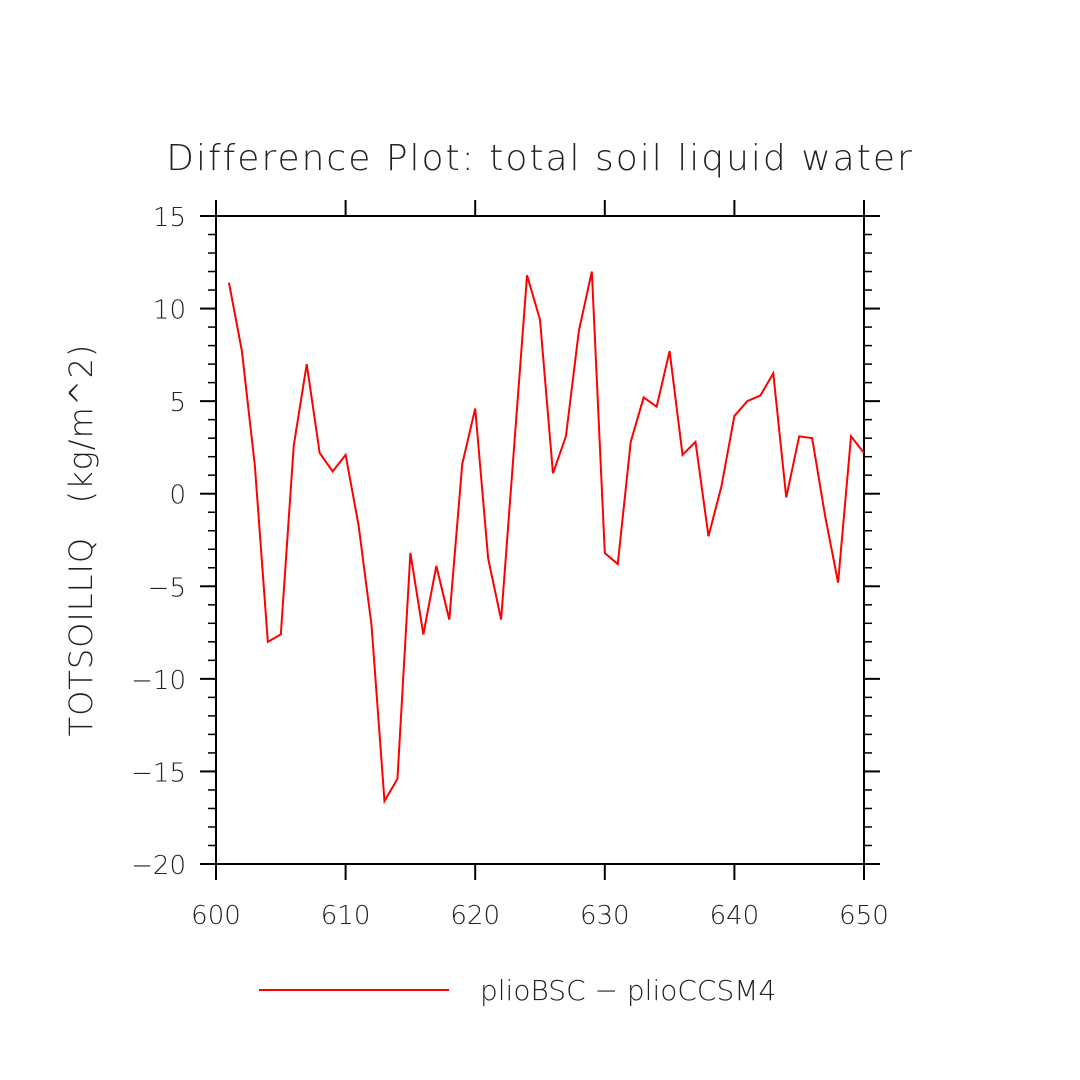 The image size is (1080, 1080). What do you see at coordinates (177, 403) in the screenshot?
I see `y-tick-label: 5` at bounding box center [177, 403].